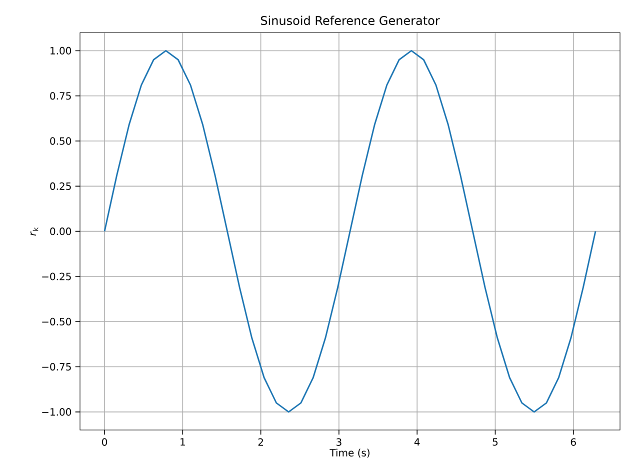 The height and width of the screenshot is (470, 630). What do you see at coordinates (57, 412) in the screenshot?
I see `y-tick-label: −1.00` at bounding box center [57, 412].